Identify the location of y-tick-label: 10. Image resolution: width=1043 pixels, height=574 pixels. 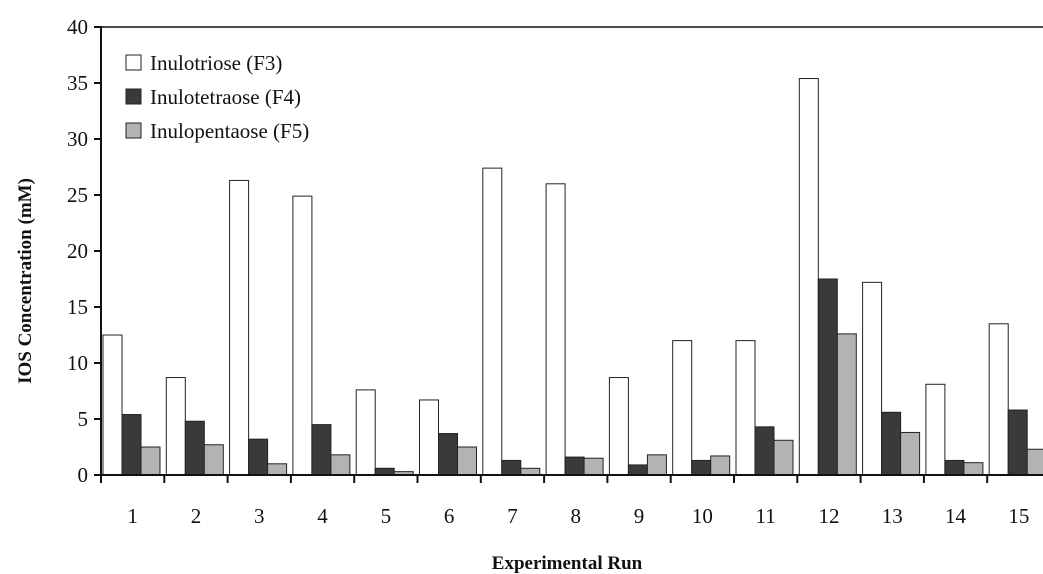
(77, 363).